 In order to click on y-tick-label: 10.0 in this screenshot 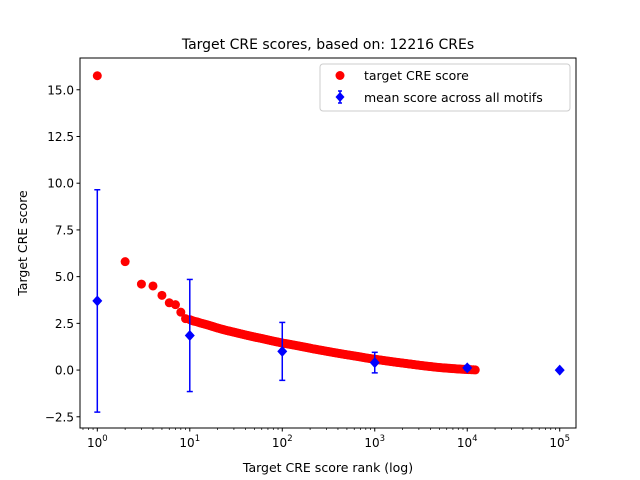, I will do `click(60, 184)`.